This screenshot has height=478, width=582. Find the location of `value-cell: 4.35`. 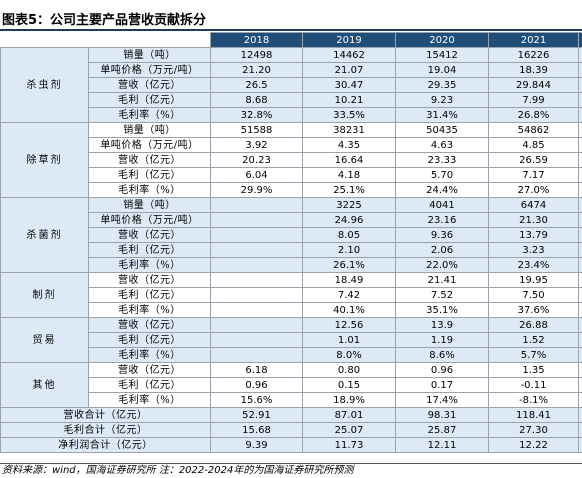

value-cell: 4.35 is located at coordinates (349, 145).